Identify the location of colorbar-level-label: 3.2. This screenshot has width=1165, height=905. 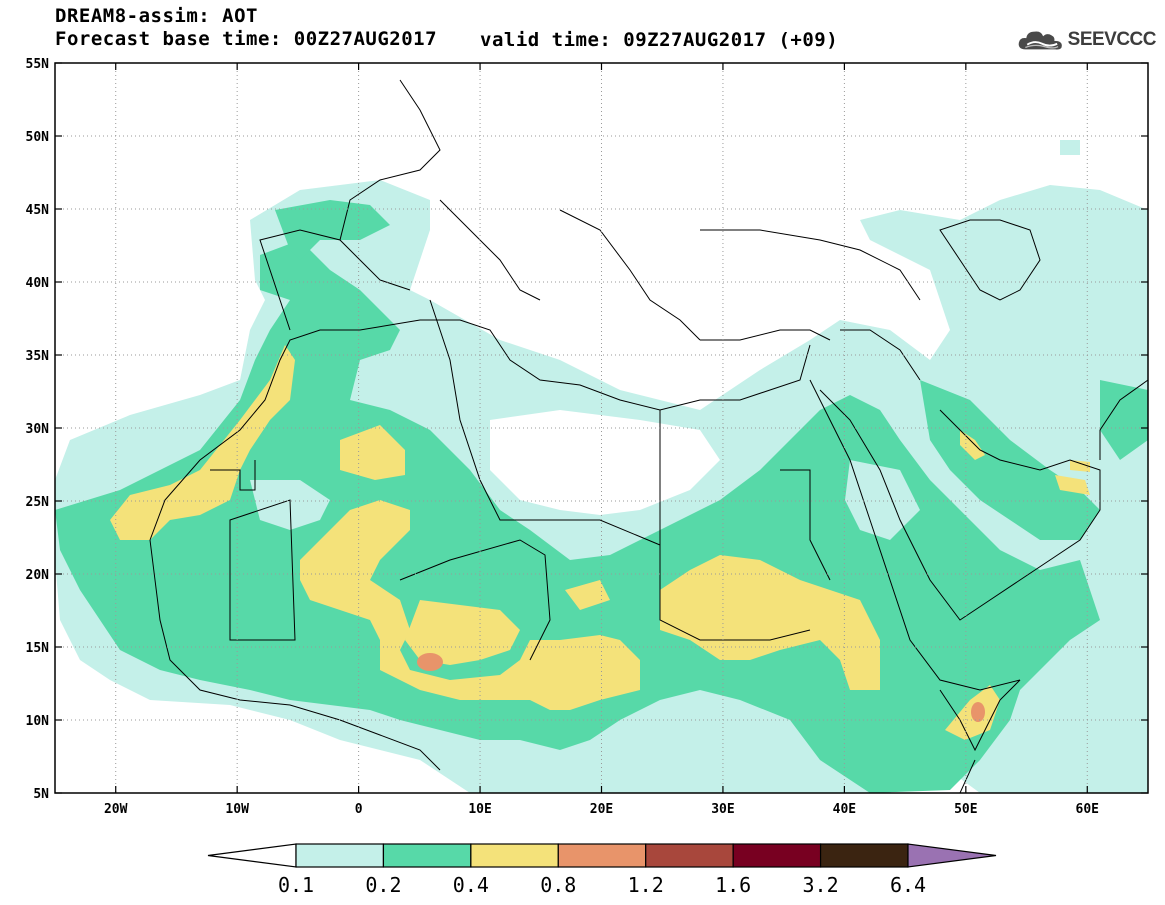
(821, 885).